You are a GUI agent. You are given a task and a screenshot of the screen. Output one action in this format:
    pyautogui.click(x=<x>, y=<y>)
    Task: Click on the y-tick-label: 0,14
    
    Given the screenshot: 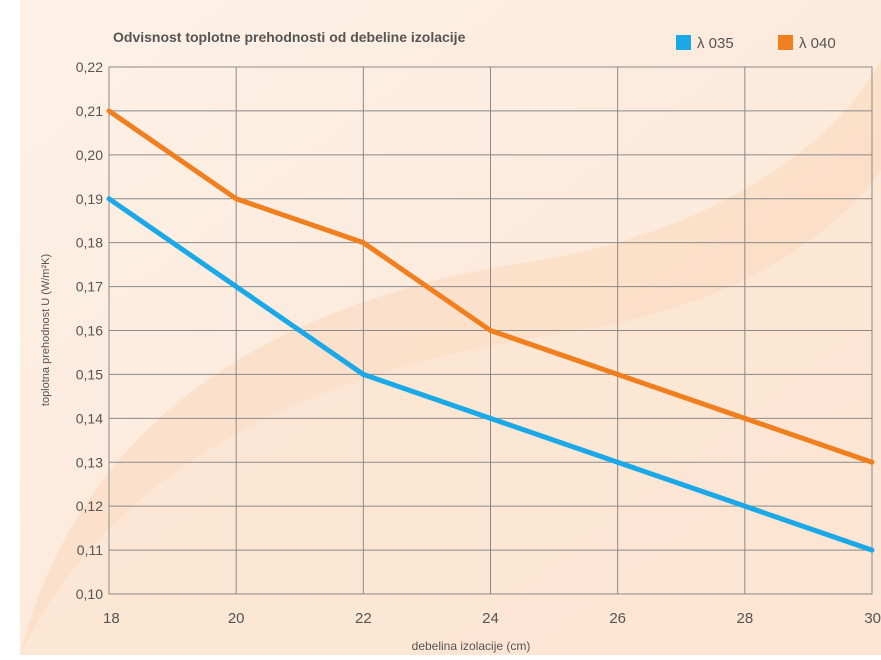 What is the action you would take?
    pyautogui.click(x=89, y=418)
    